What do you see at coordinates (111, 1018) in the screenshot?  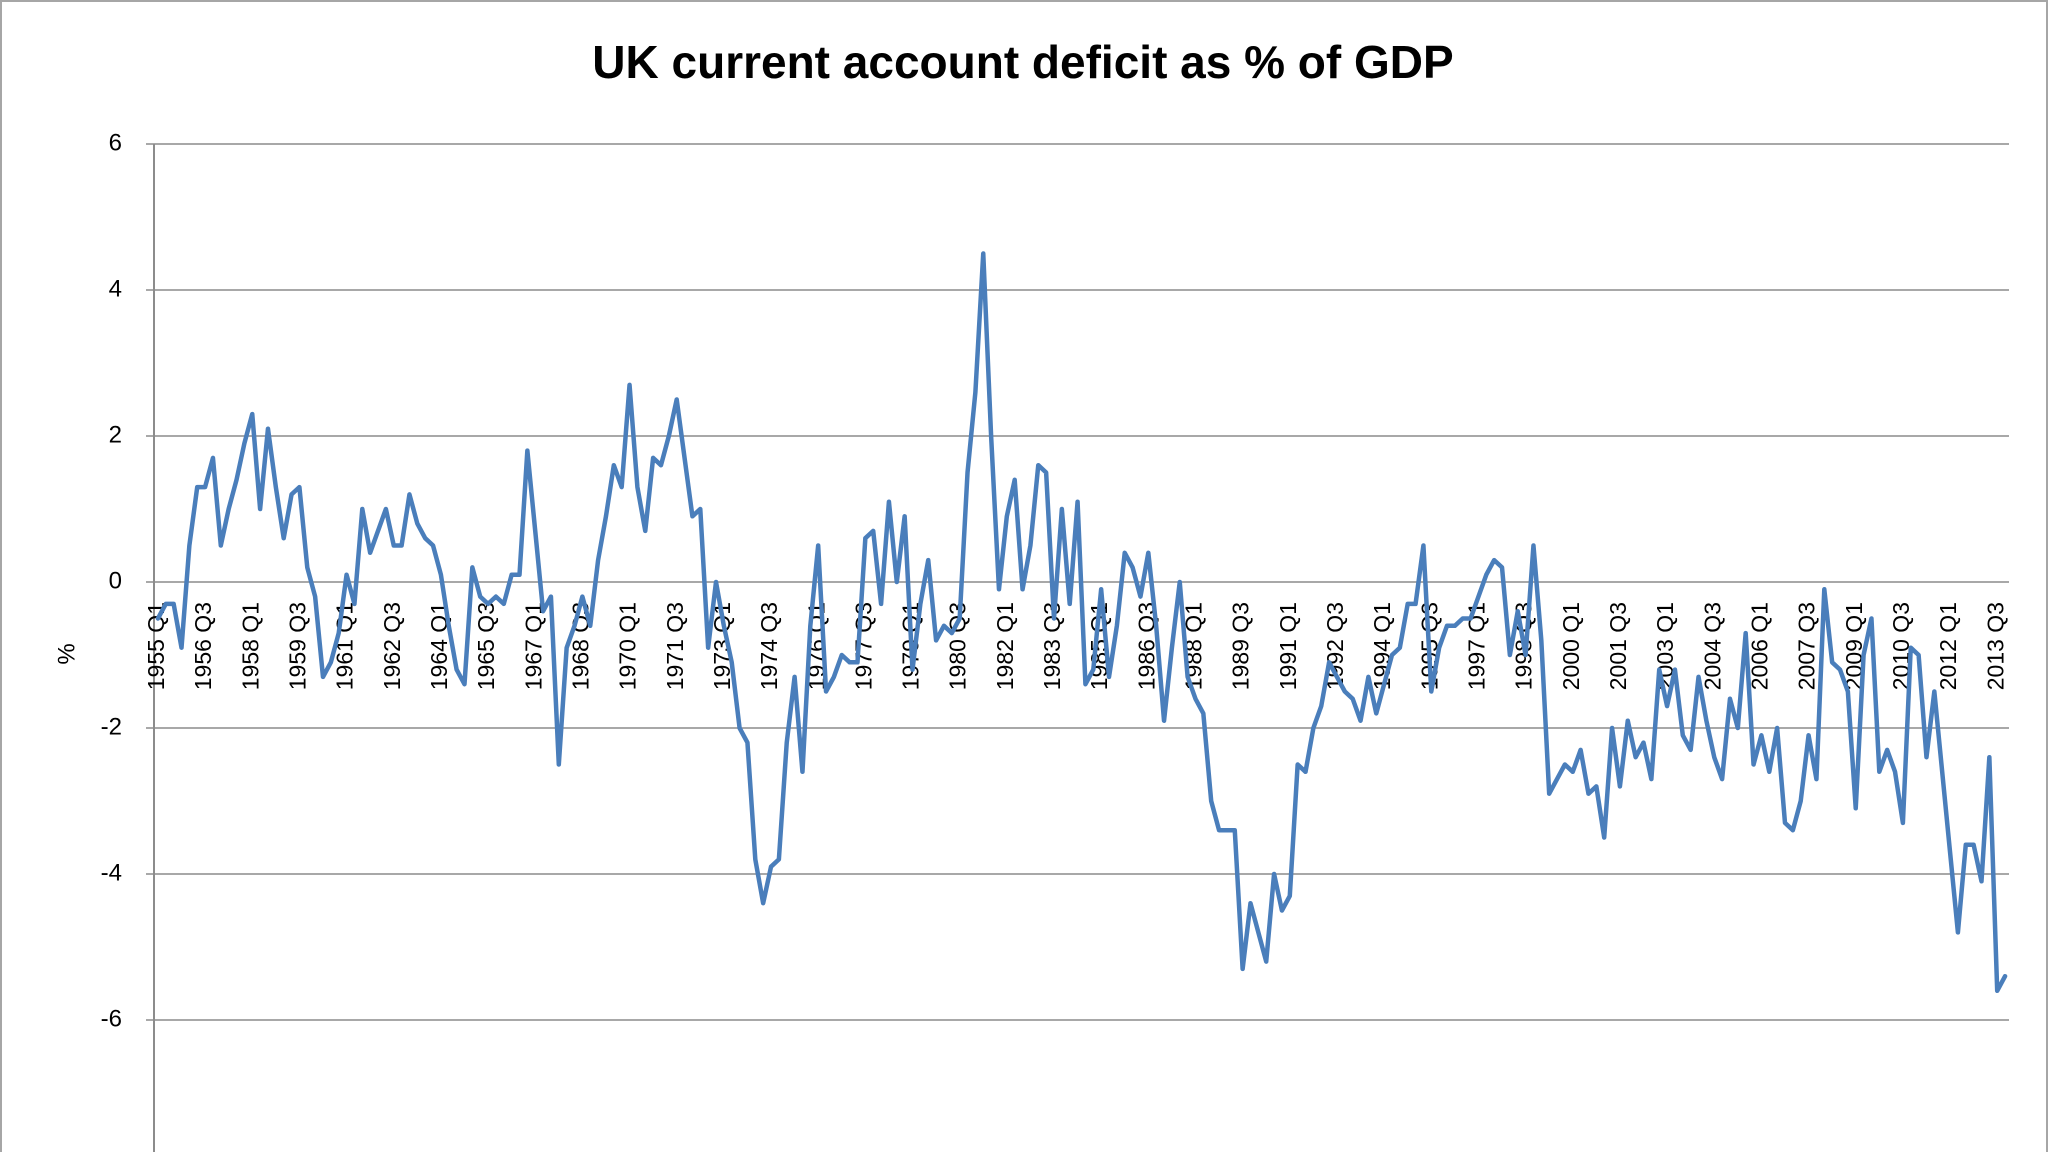 I see `y-tick-label: -6` at bounding box center [111, 1018].